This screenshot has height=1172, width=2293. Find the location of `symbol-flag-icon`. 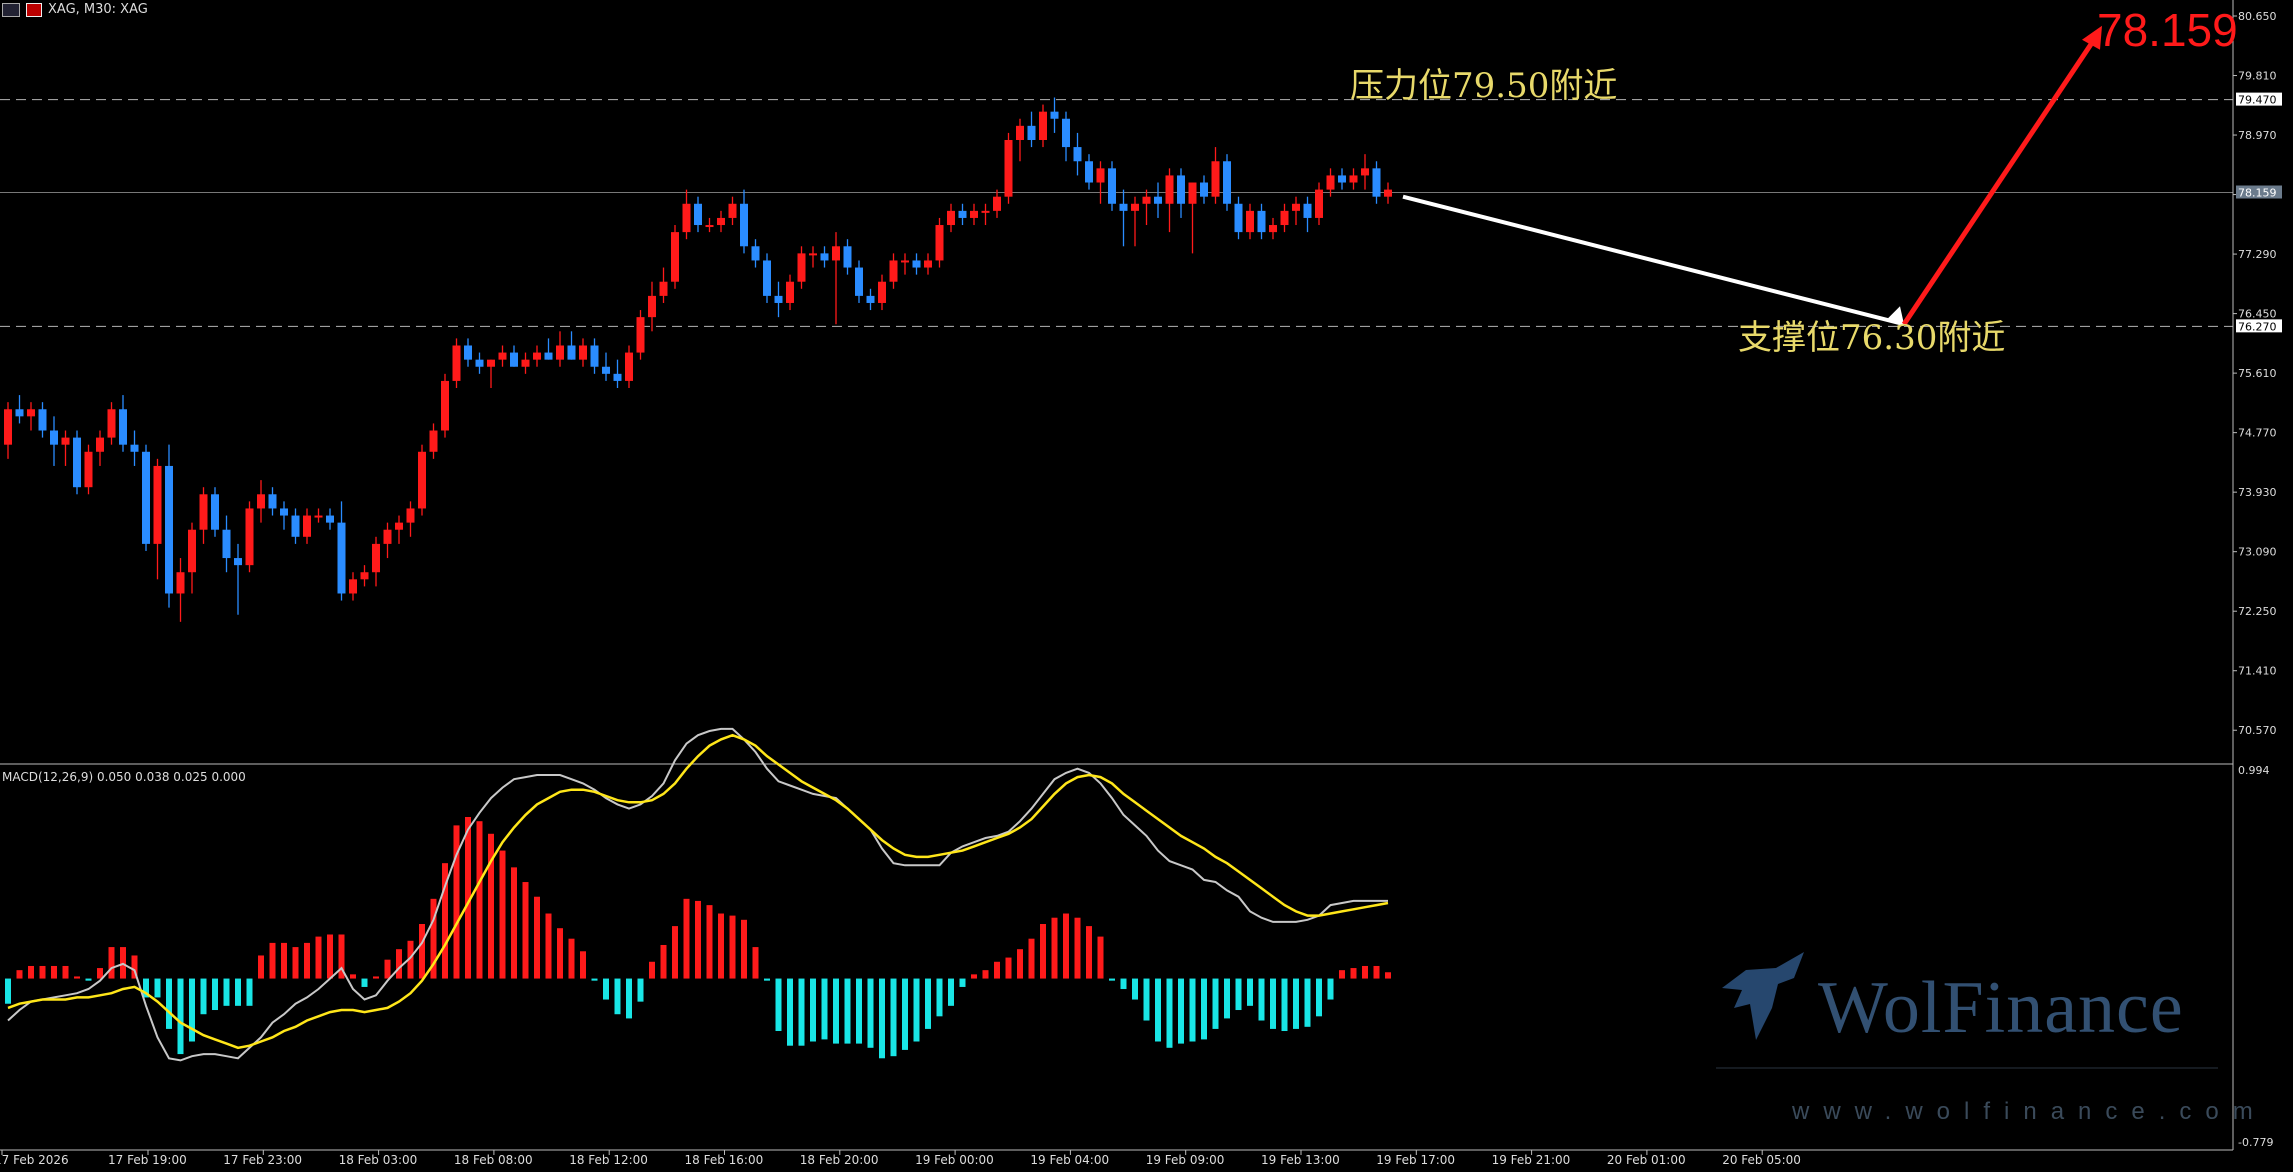

symbol-flag-icon is located at coordinates (34, 9).